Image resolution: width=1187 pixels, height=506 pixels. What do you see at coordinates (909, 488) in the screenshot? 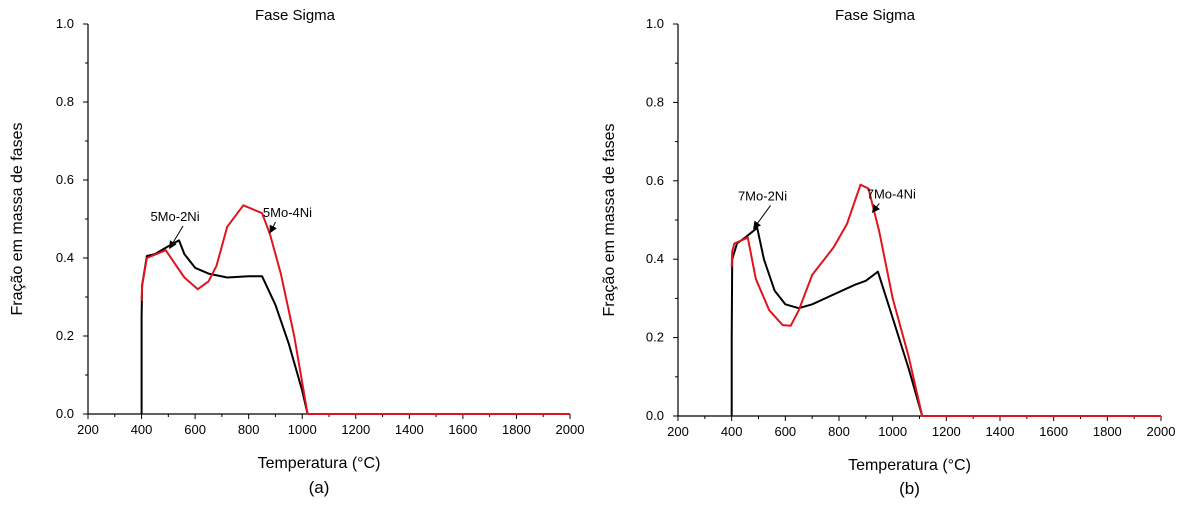
I see `panel-label: (b)` at bounding box center [909, 488].